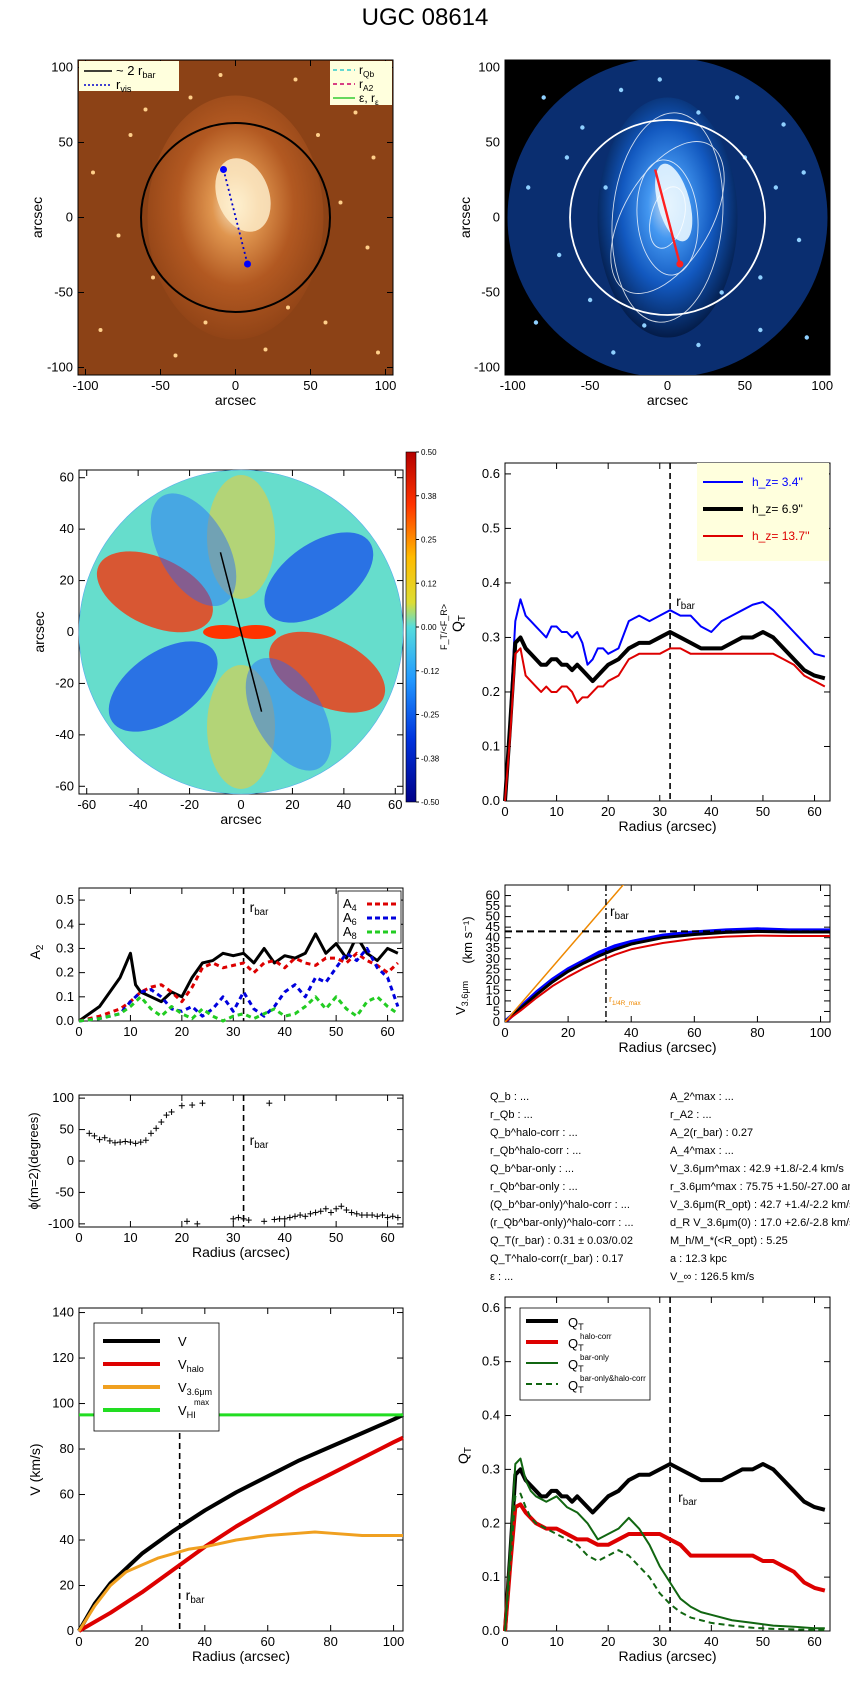 The image size is (850, 1700). I want to click on parameter-key: V_3.6μm^max :, so click(708, 1169).